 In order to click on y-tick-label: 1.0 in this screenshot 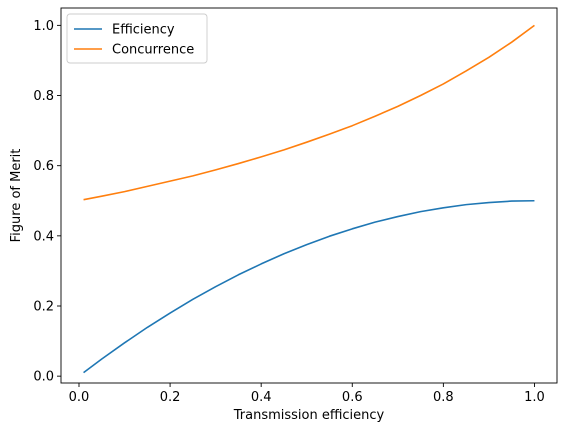, I will do `click(43, 26)`.